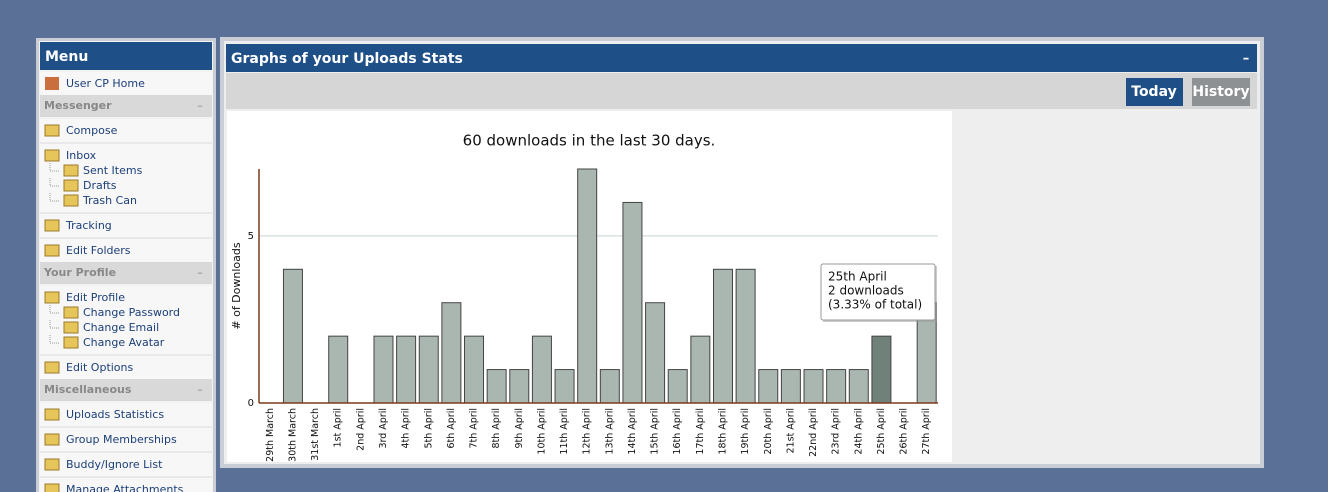 The width and height of the screenshot is (1328, 492). What do you see at coordinates (722, 431) in the screenshot?
I see `x-tick-label: 18th April` at bounding box center [722, 431].